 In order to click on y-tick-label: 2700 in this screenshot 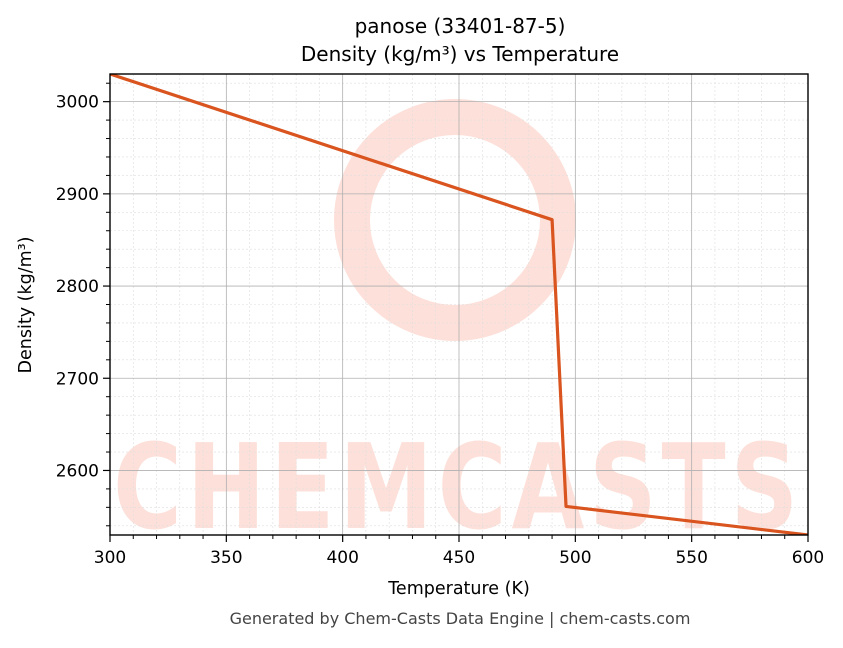, I will do `click(77, 379)`.